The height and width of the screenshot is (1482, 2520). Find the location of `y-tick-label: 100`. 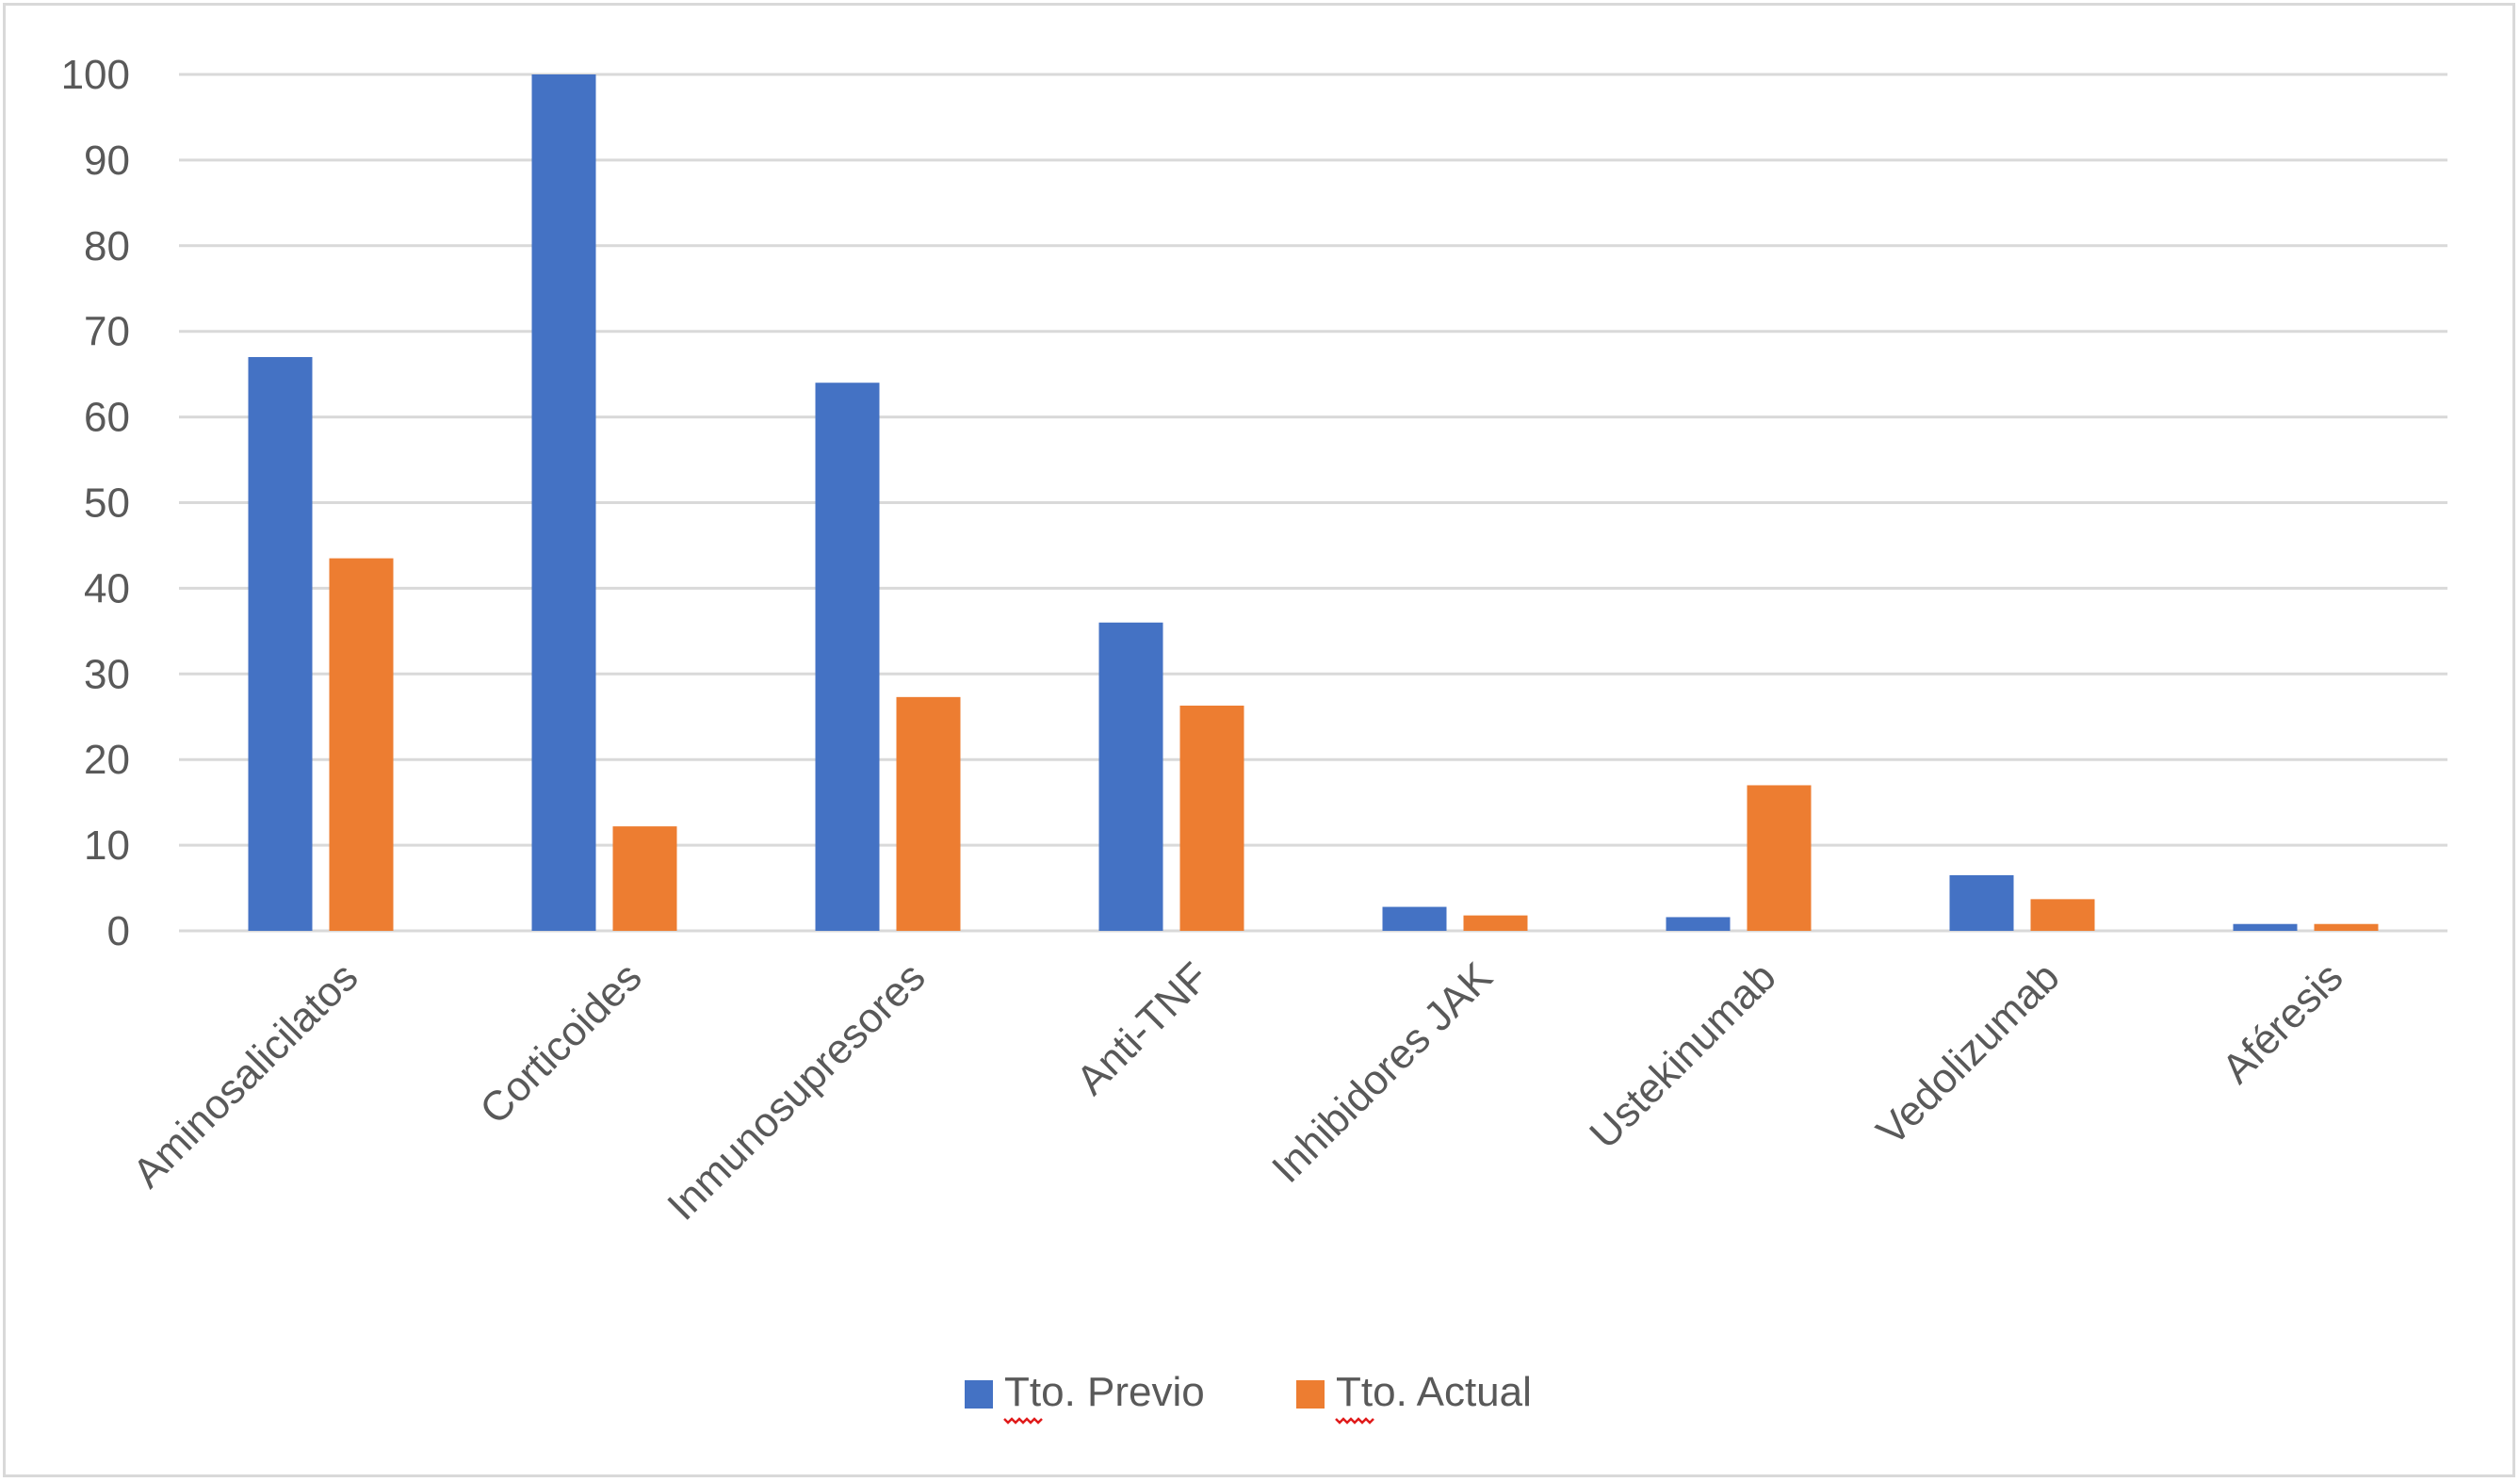

y-tick-label: 100 is located at coordinates (95, 75).